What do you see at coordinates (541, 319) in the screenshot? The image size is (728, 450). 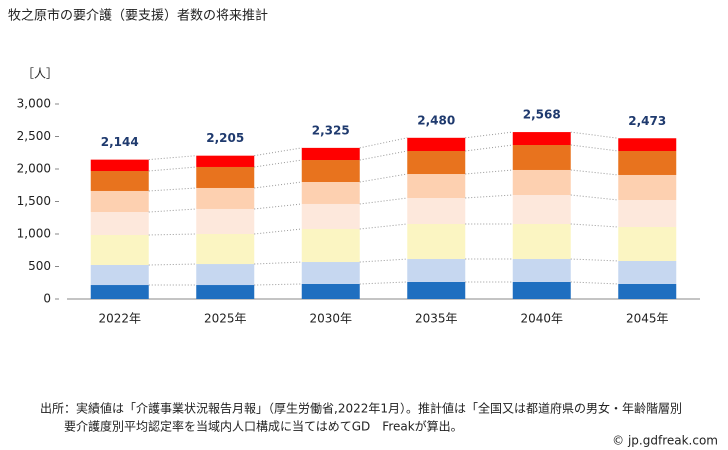 I see `x-tick-label: 2040年` at bounding box center [541, 319].